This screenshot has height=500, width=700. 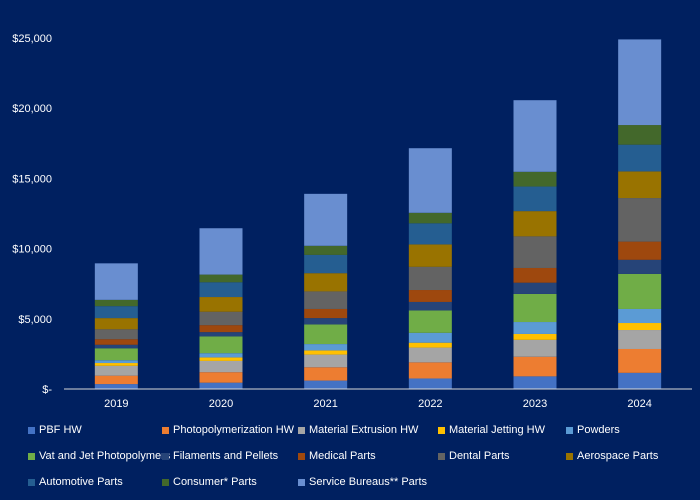 I want to click on legend-item: Vat and Jet Photopolymers, so click(x=99, y=456).